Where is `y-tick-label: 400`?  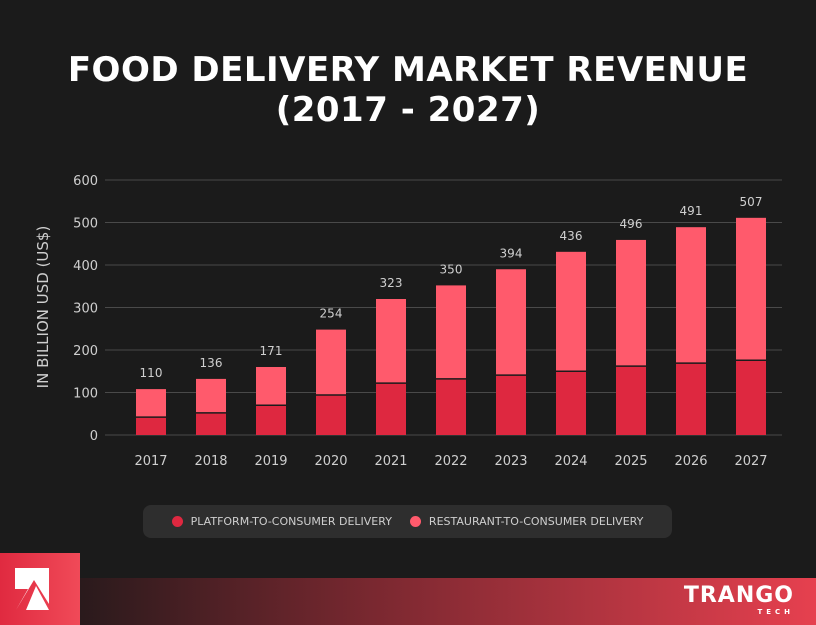 y-tick-label: 400 is located at coordinates (85, 266).